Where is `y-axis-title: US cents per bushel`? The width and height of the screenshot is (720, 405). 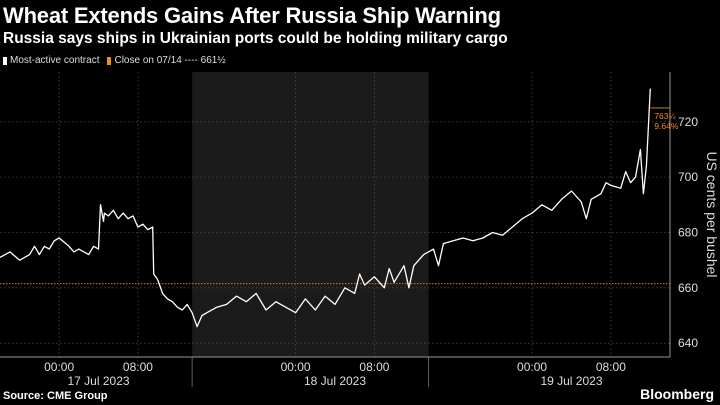 y-axis-title: US cents per bushel is located at coordinates (712, 214).